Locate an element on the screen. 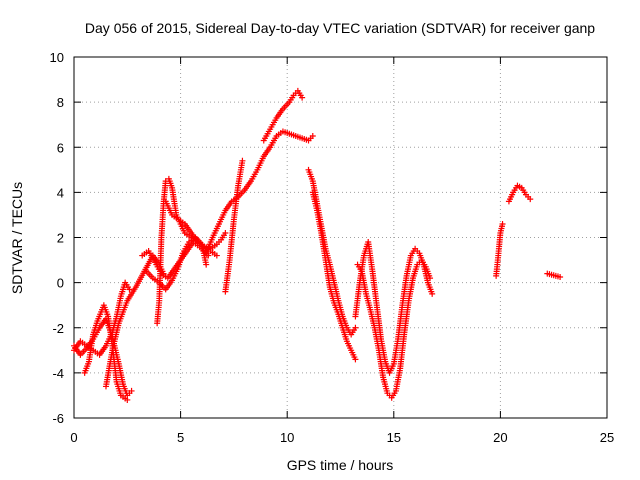 The image size is (640, 480). x-tick-label: 15 is located at coordinates (394, 437).